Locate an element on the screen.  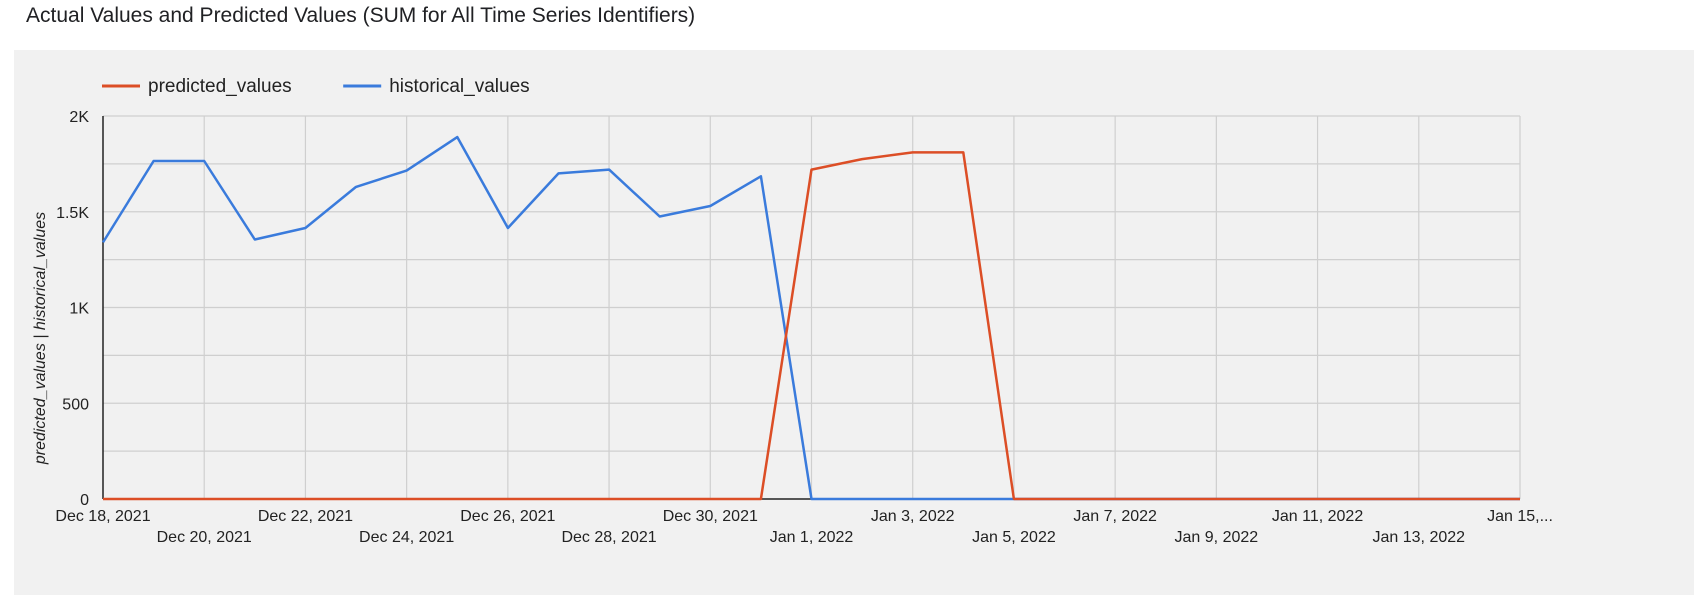
x-tick-label: Jan 7, 2022 is located at coordinates (1115, 516).